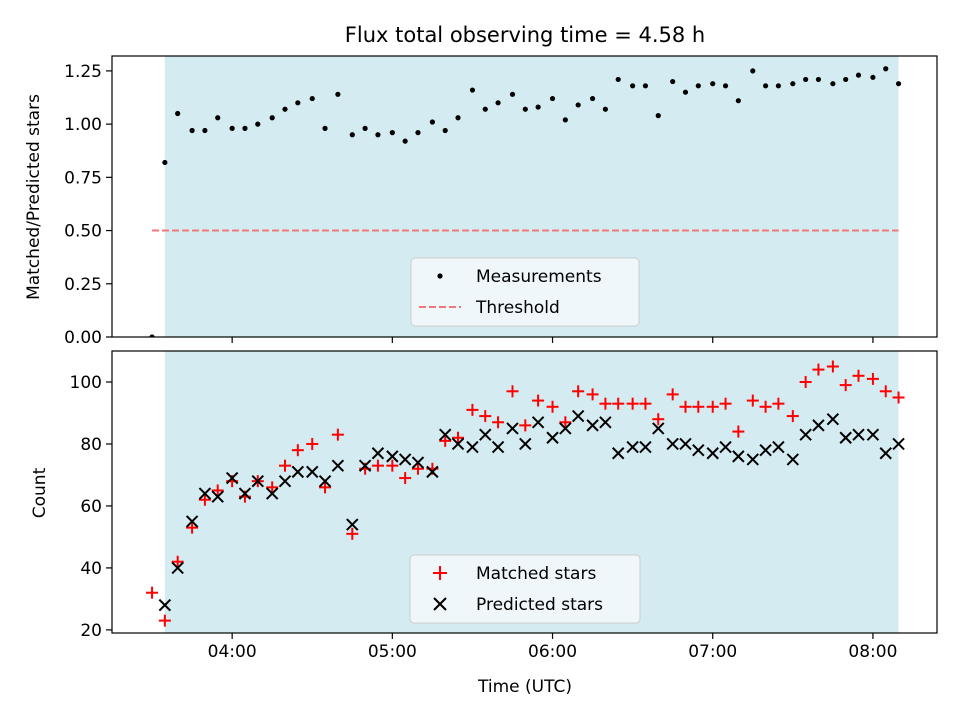 Image resolution: width=960 pixels, height=720 pixels. Describe the element at coordinates (517, 308) in the screenshot. I see `legend-threshold-label: Threshold` at that location.